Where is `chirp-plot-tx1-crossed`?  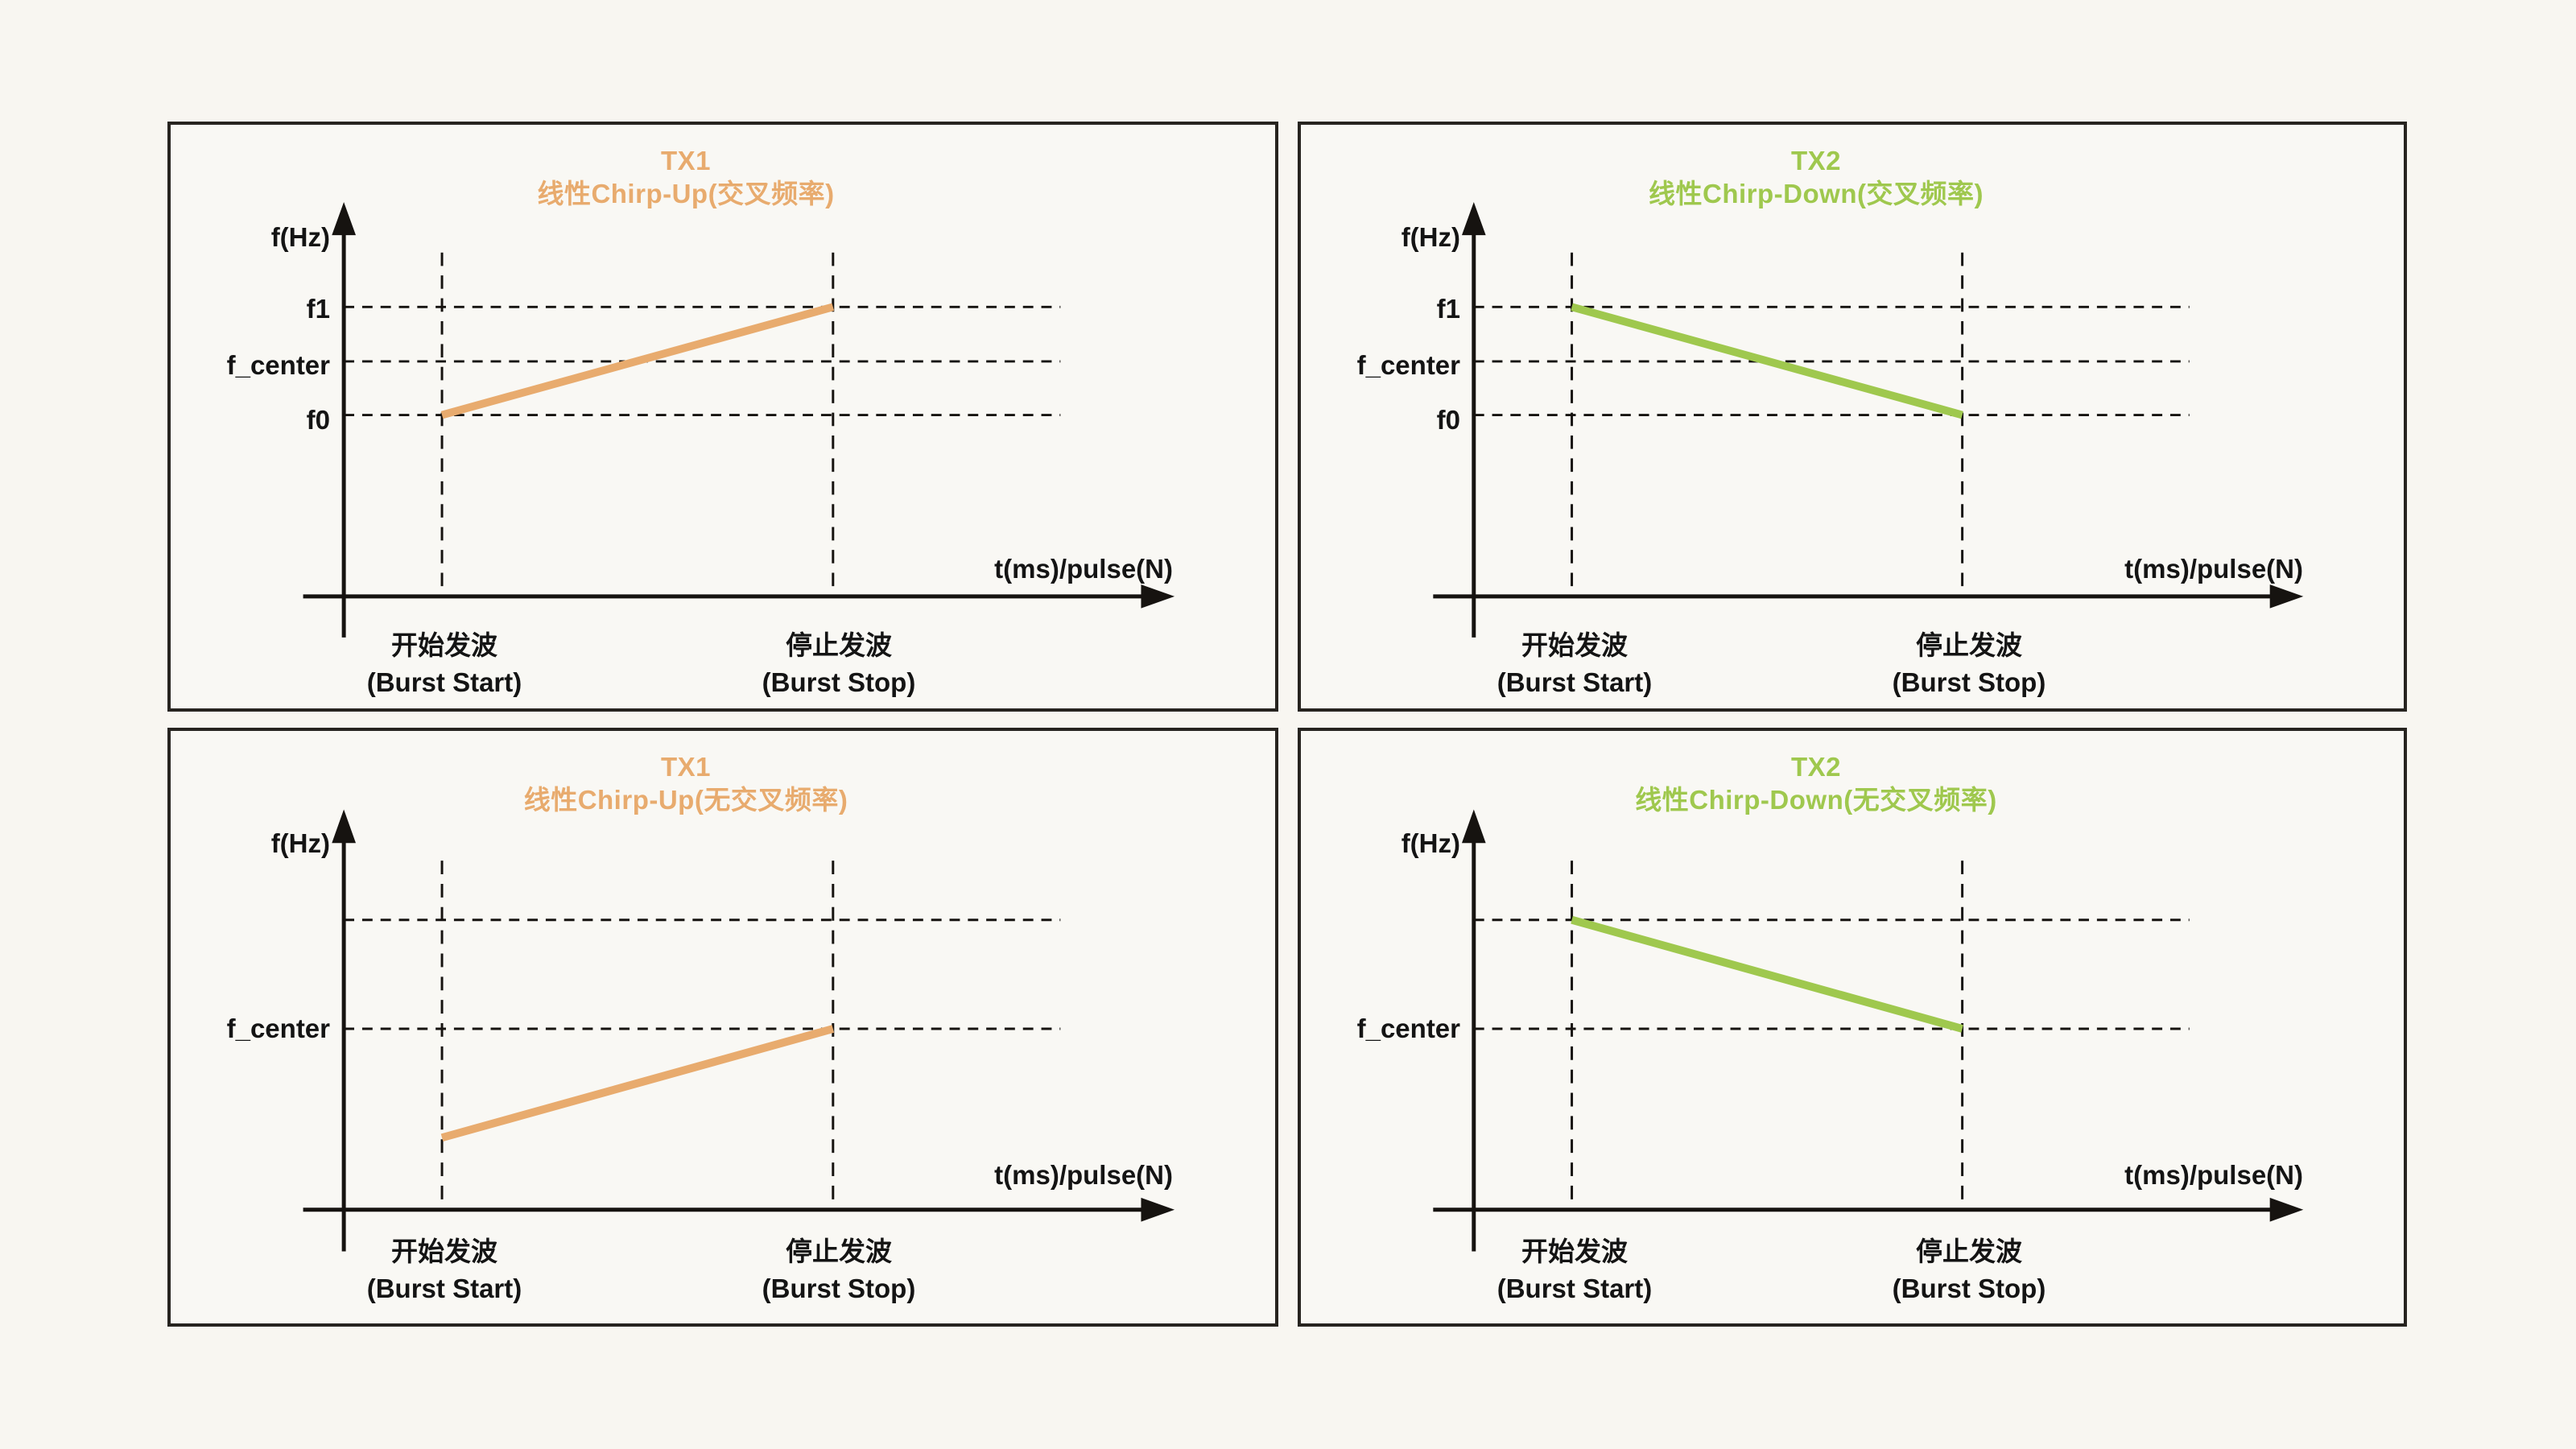 chirp-plot-tx1-crossed is located at coordinates (739, 420).